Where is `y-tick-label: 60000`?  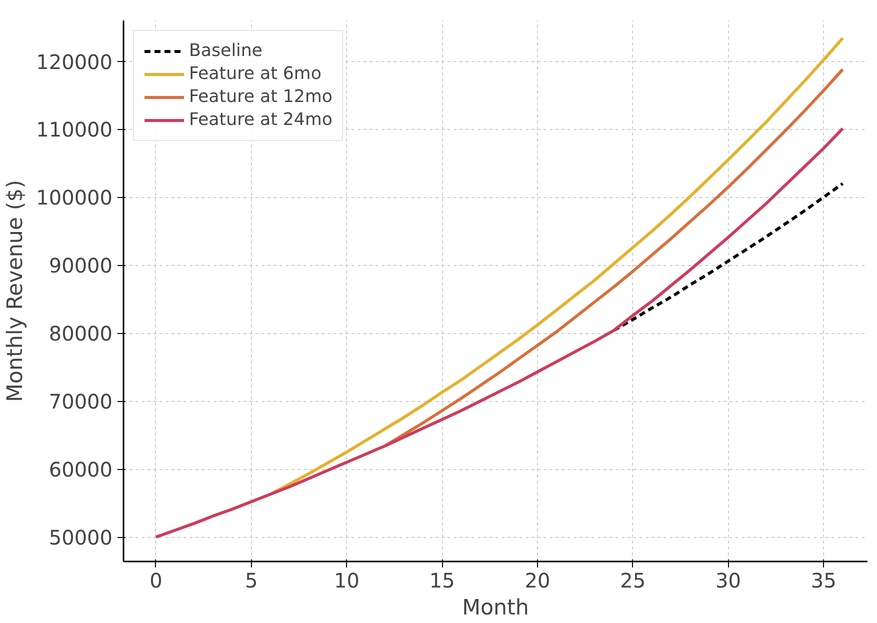 y-tick-label: 60000 is located at coordinates (80, 470).